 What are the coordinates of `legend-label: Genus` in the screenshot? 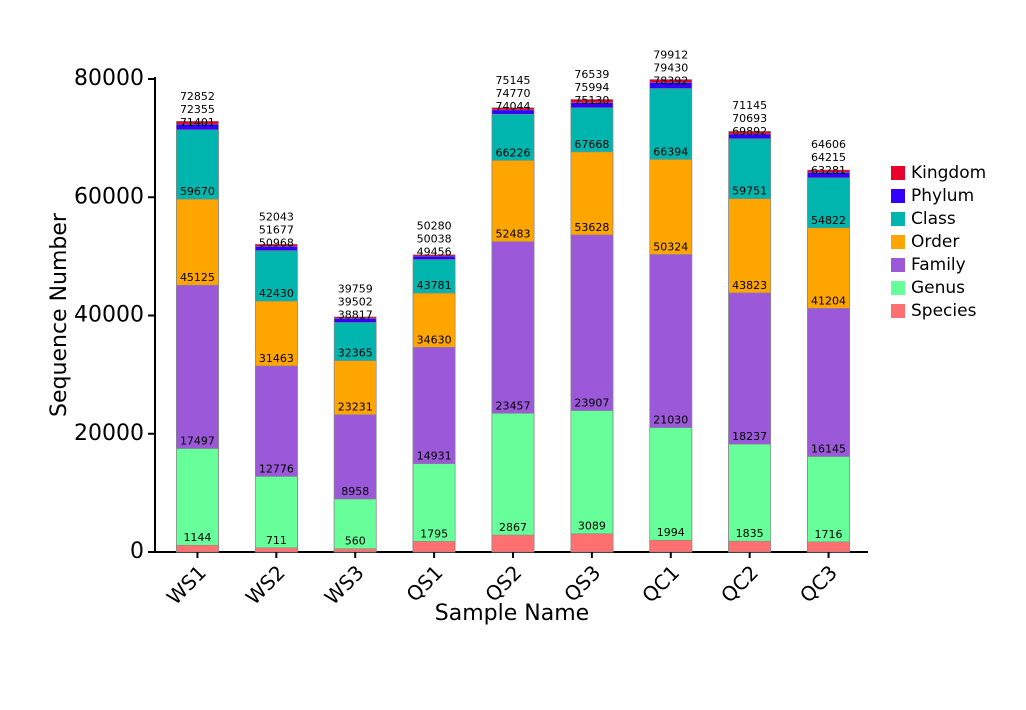 It's located at (938, 288).